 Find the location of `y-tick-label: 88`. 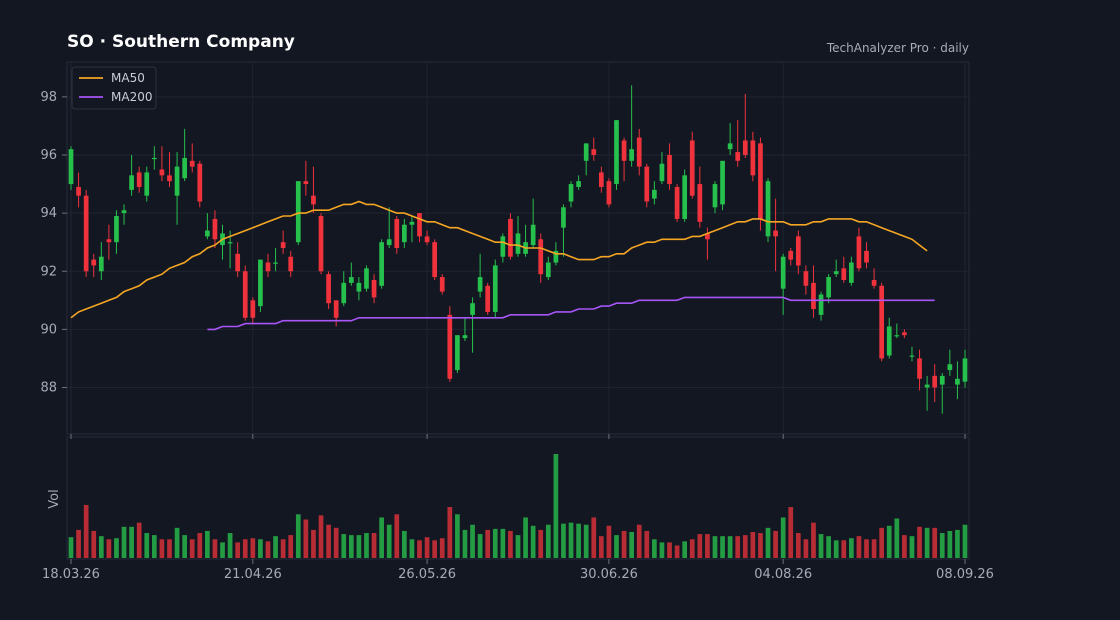

y-tick-label: 88 is located at coordinates (48, 388).